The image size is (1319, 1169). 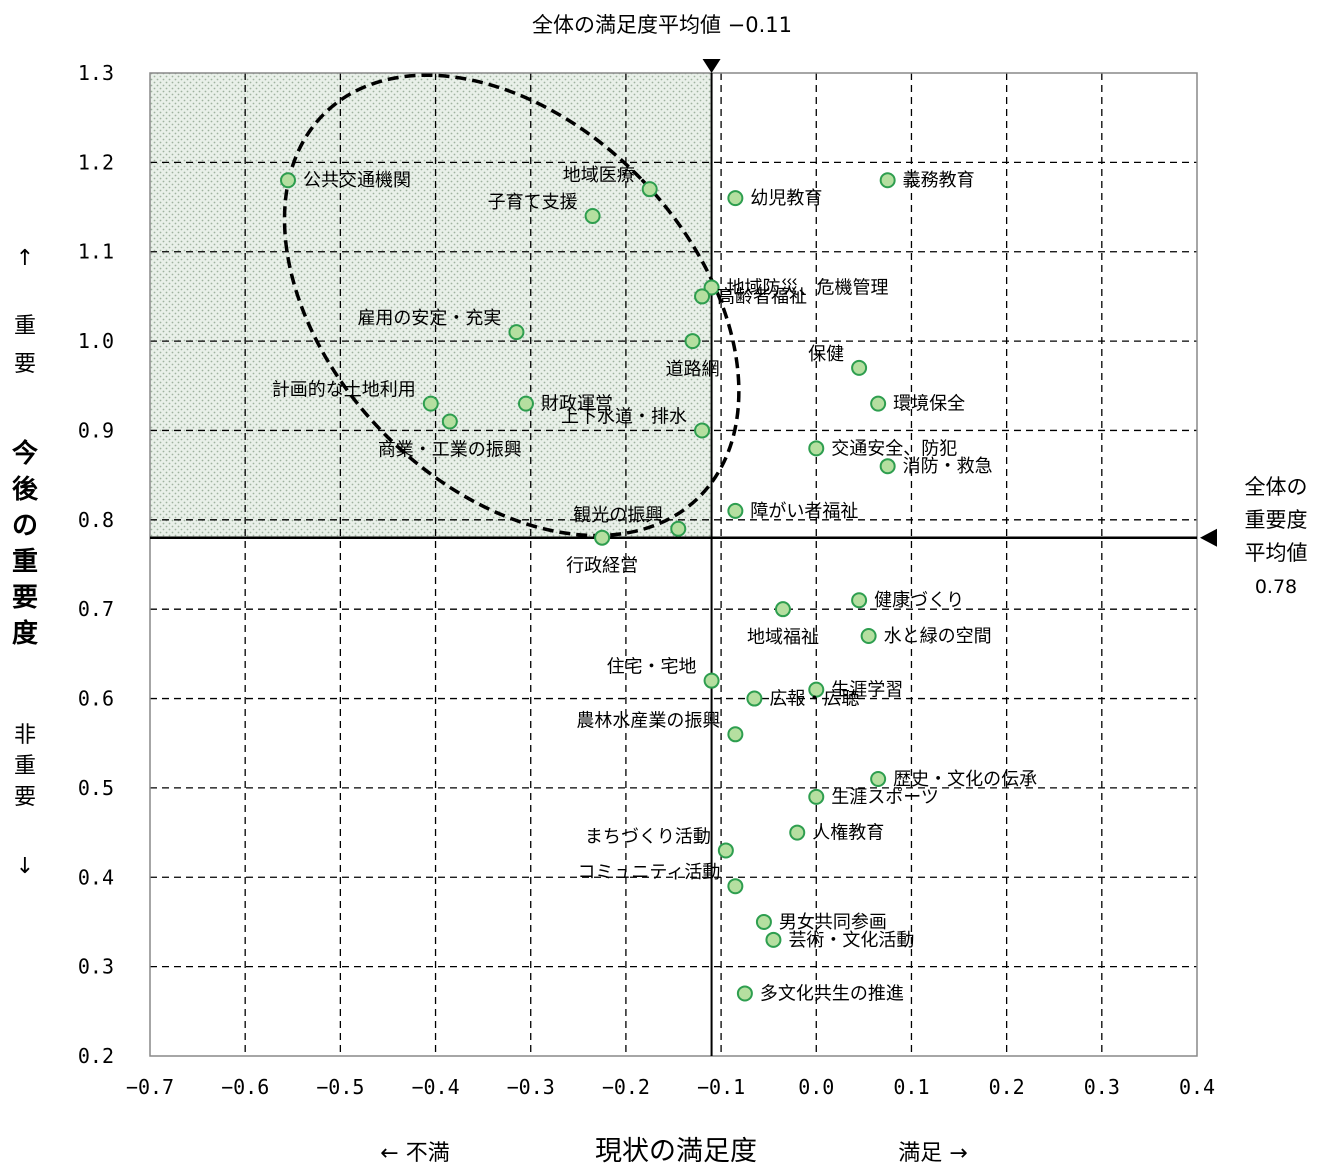 What do you see at coordinates (96, 252) in the screenshot?
I see `y-tick-label: 1.1` at bounding box center [96, 252].